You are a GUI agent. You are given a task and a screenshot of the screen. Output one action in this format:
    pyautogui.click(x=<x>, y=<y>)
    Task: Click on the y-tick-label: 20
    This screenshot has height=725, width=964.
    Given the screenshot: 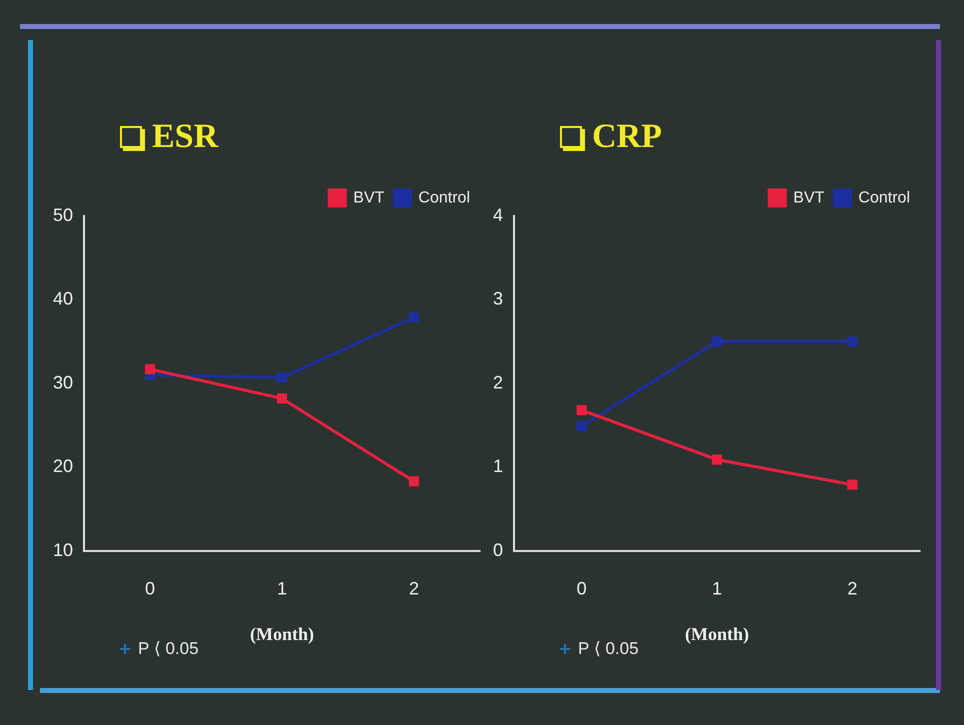 What is the action you would take?
    pyautogui.click(x=63, y=466)
    